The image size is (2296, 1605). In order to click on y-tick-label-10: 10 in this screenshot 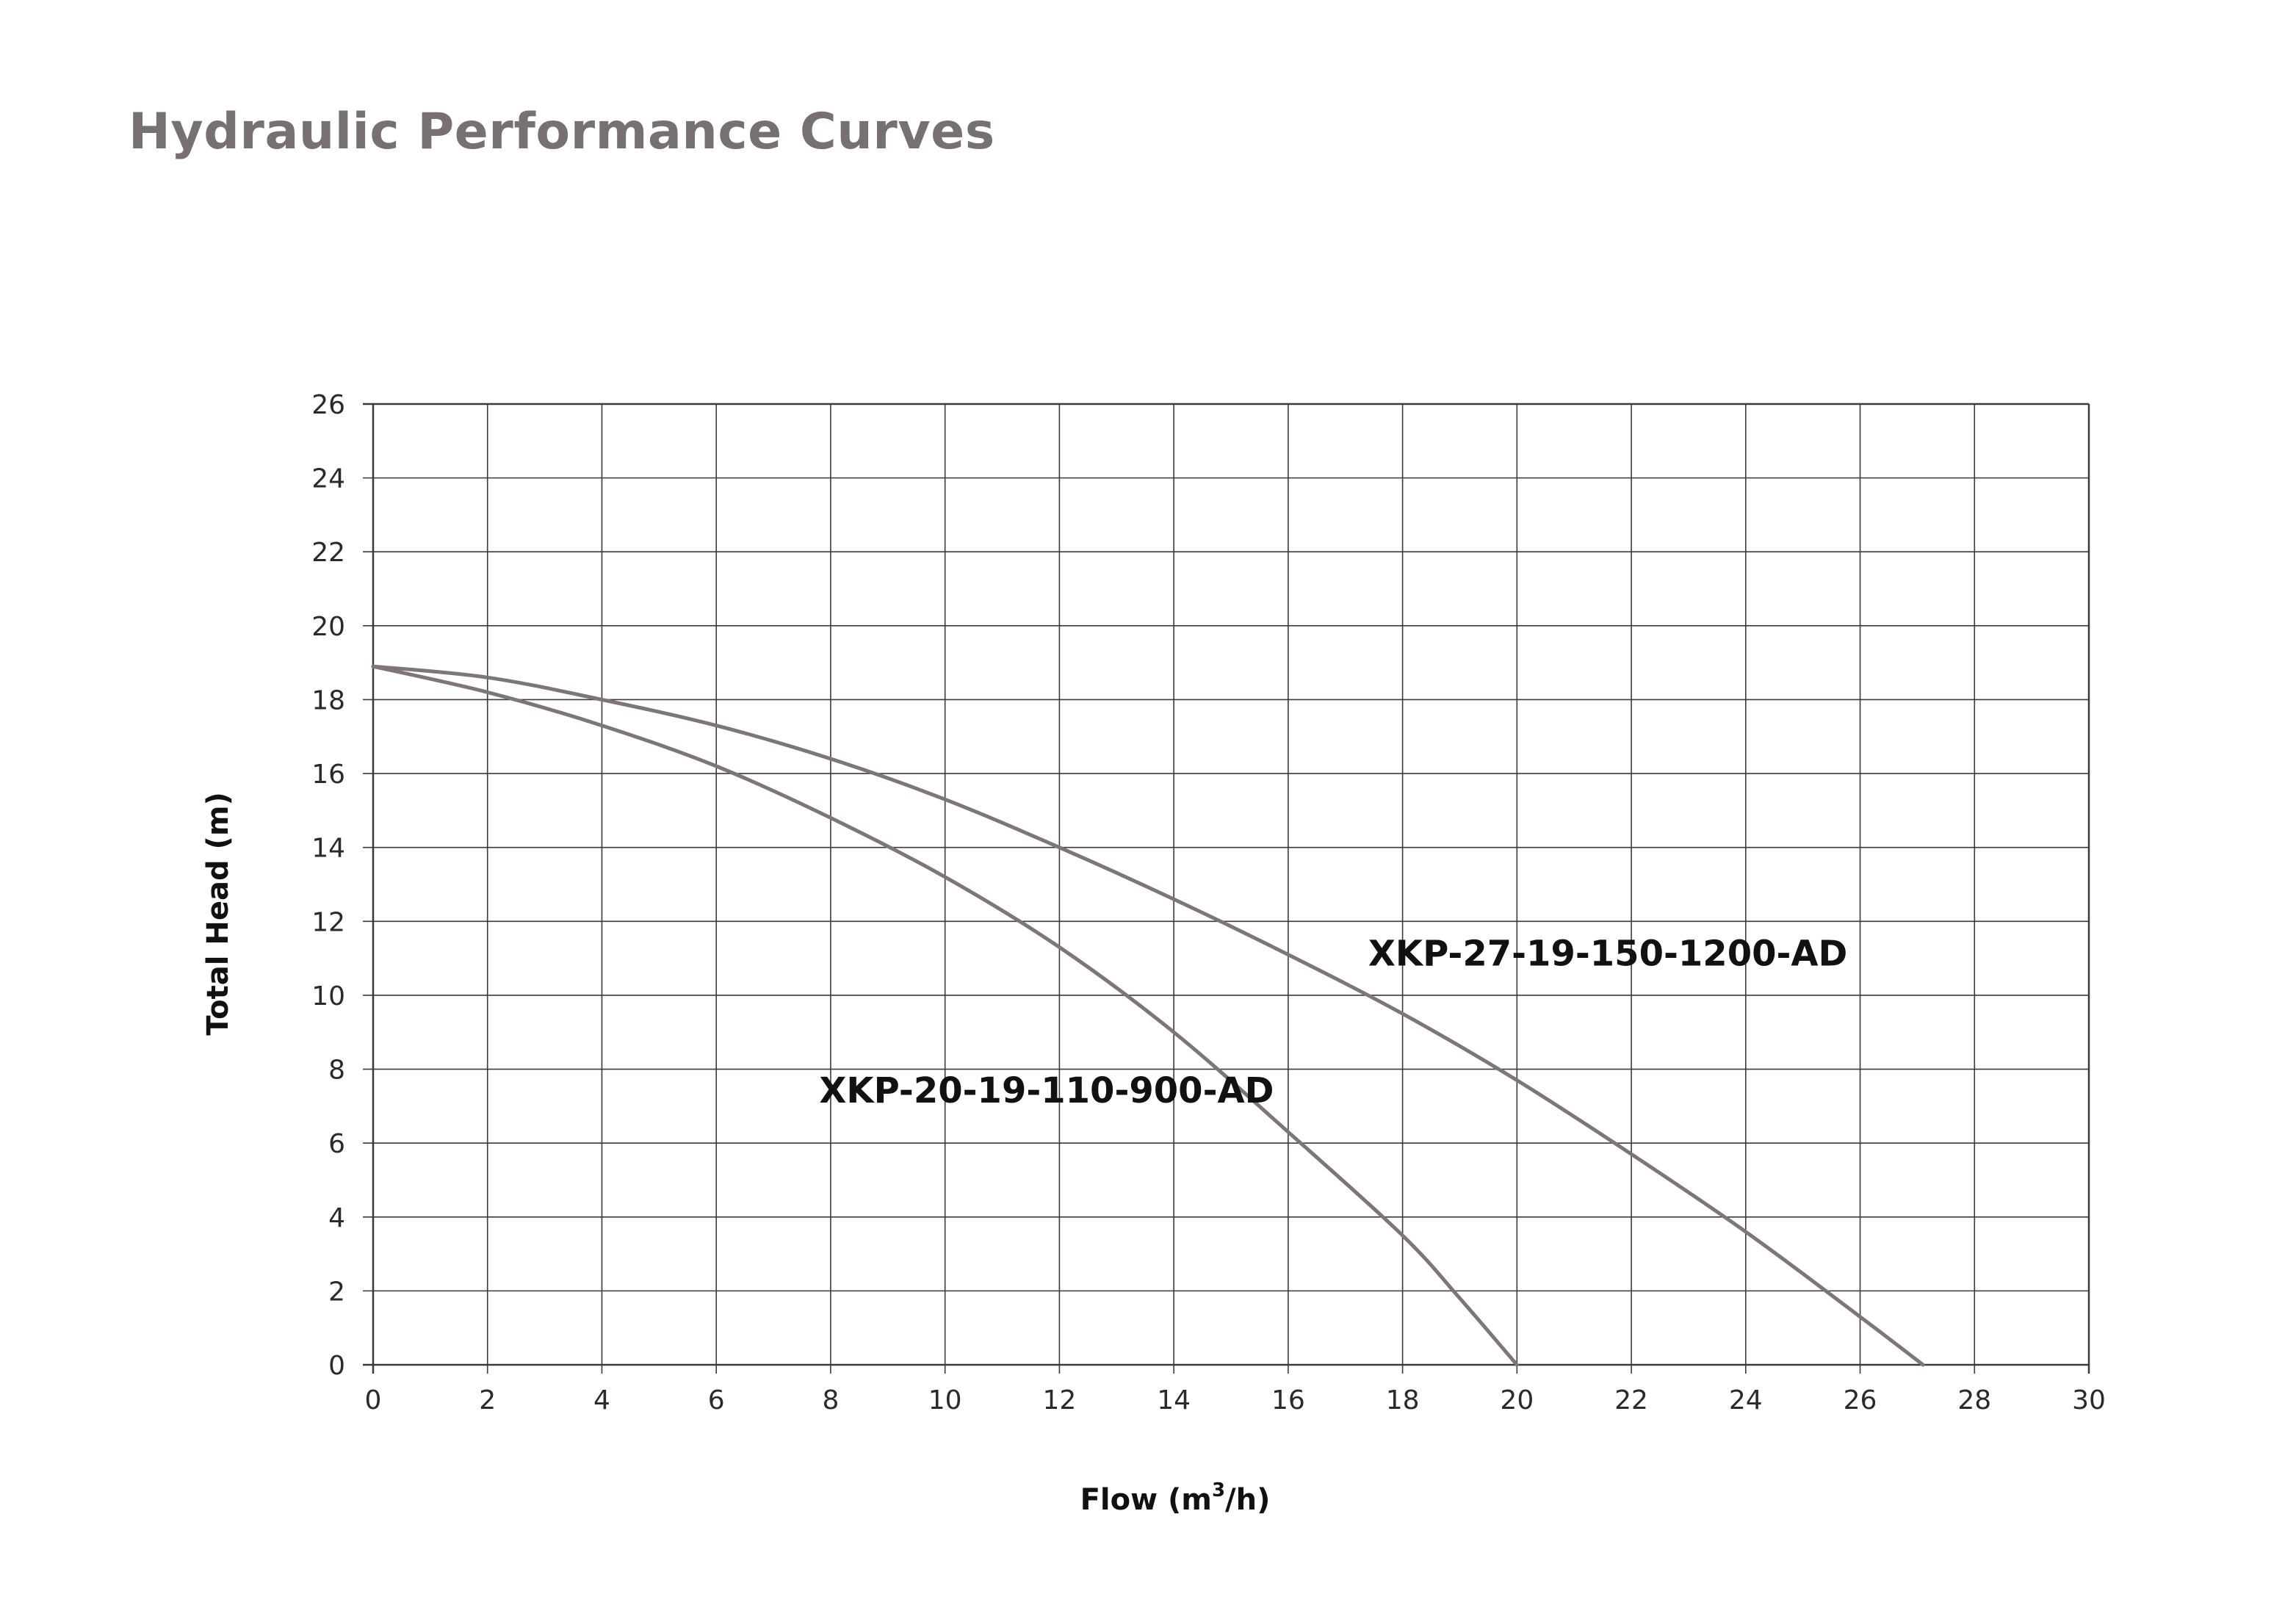, I will do `click(328, 996)`.